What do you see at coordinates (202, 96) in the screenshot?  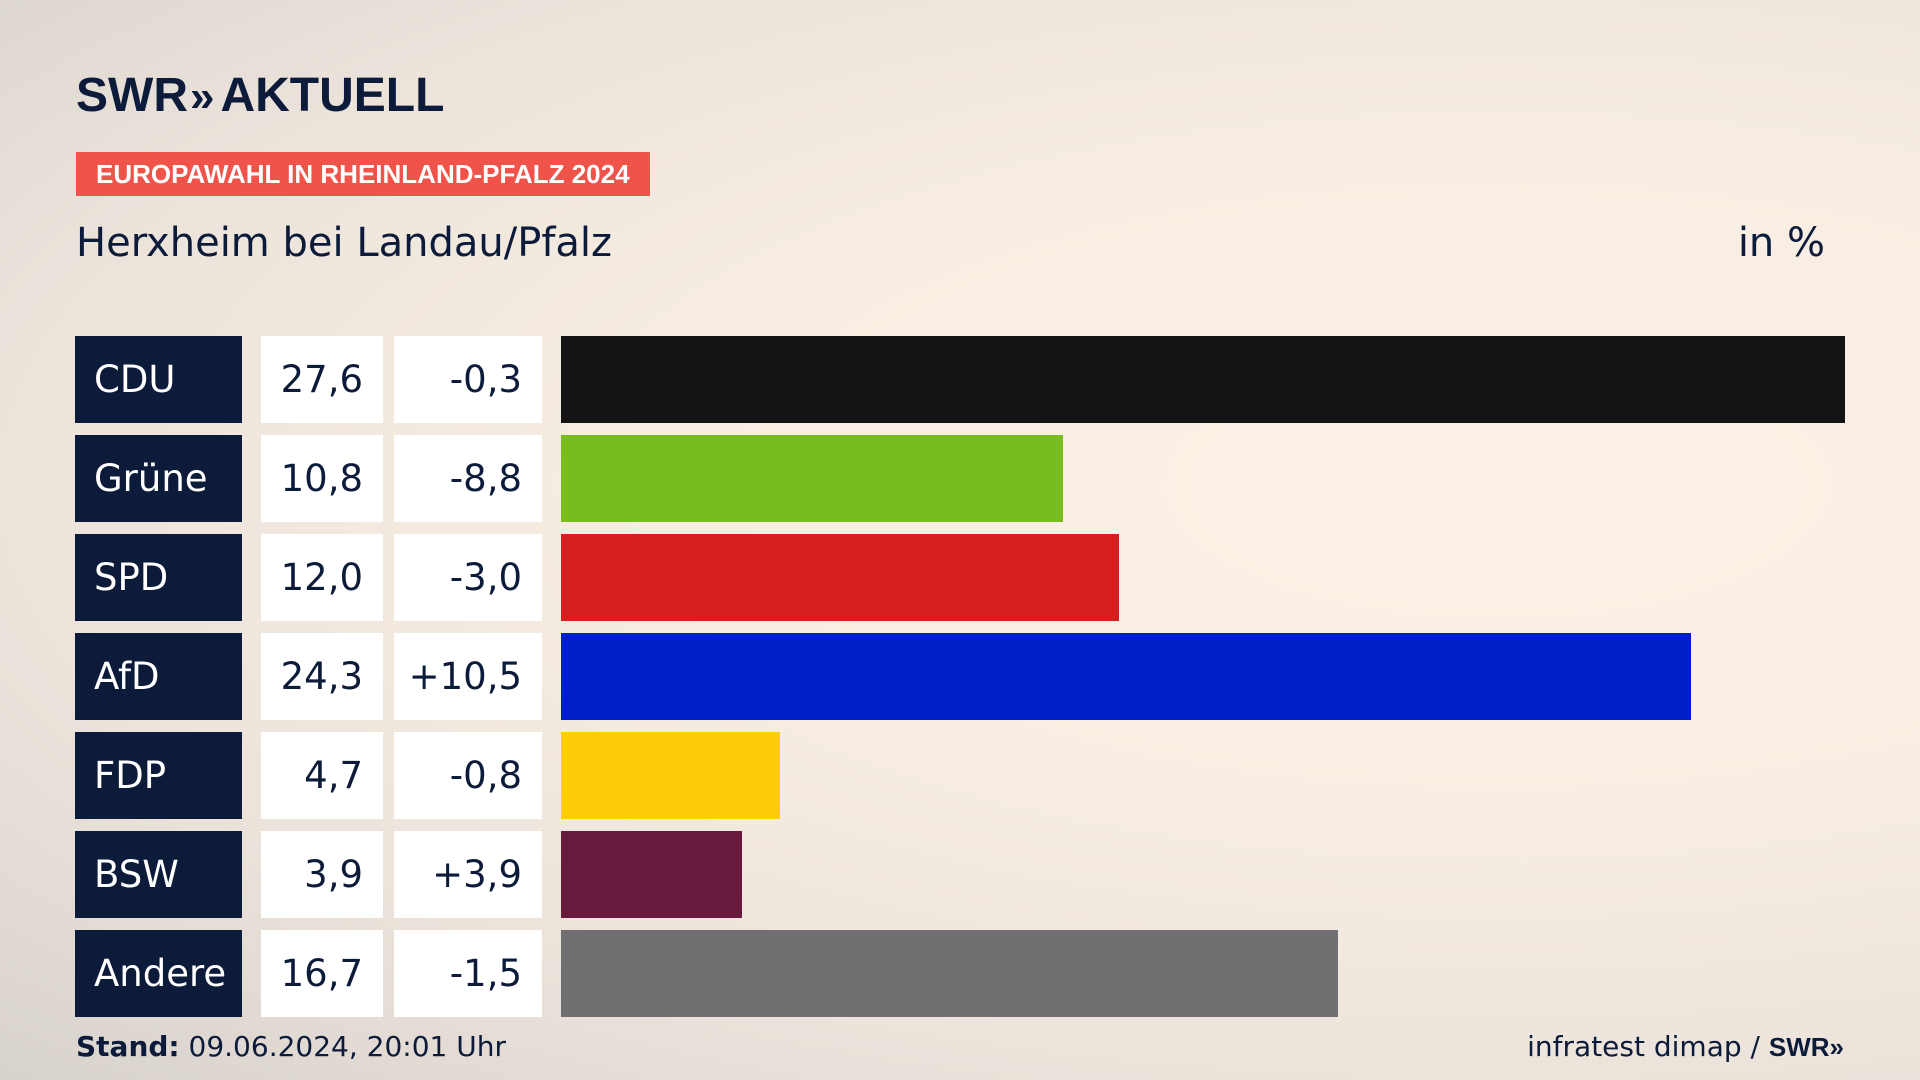 I see `logo-arrows-icon: »` at bounding box center [202, 96].